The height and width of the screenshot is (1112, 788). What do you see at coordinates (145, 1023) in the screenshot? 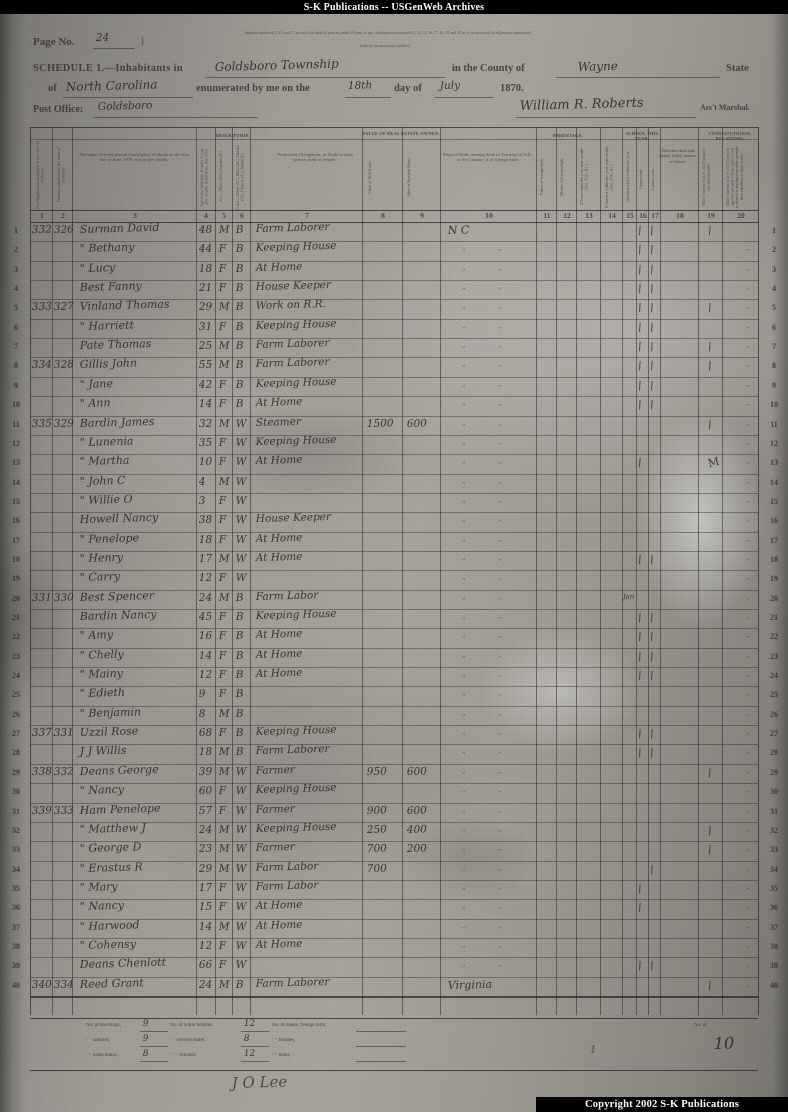
I see `footer-dwellings-value: 9` at bounding box center [145, 1023].